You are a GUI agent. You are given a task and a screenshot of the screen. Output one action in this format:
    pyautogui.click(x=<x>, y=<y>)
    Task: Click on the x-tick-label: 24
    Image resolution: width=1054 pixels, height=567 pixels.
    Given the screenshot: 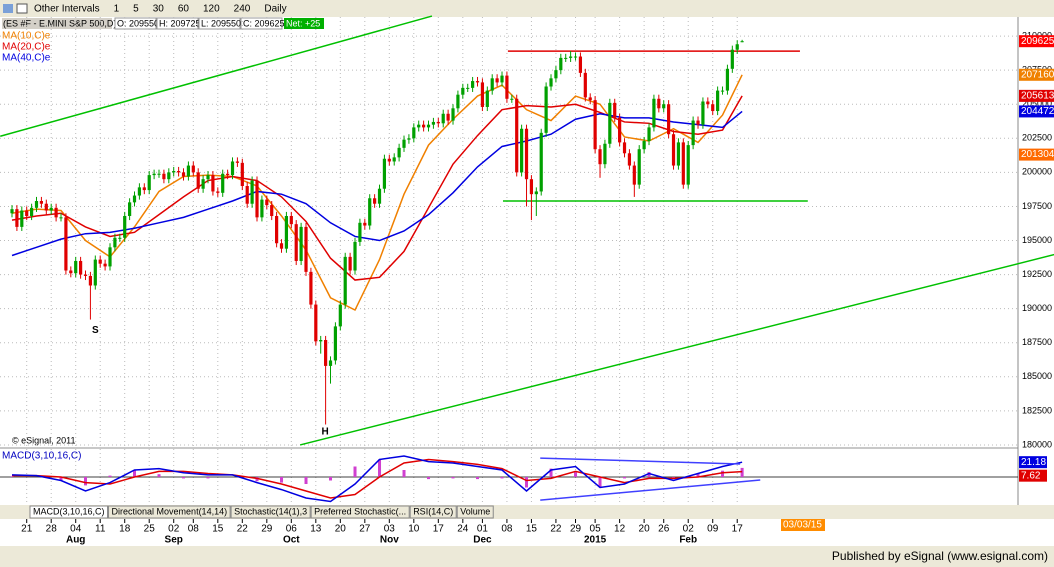 What is the action you would take?
    pyautogui.click(x=463, y=529)
    